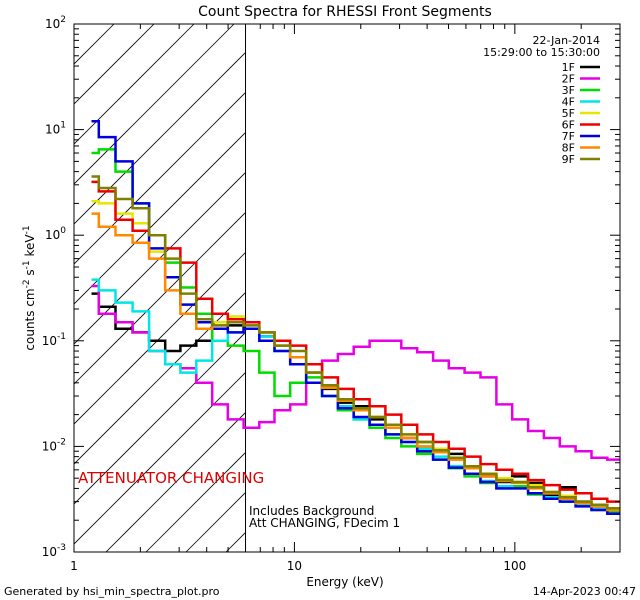 The width and height of the screenshot is (640, 600). What do you see at coordinates (568, 148) in the screenshot?
I see `legend-label-8F: 8F` at bounding box center [568, 148].